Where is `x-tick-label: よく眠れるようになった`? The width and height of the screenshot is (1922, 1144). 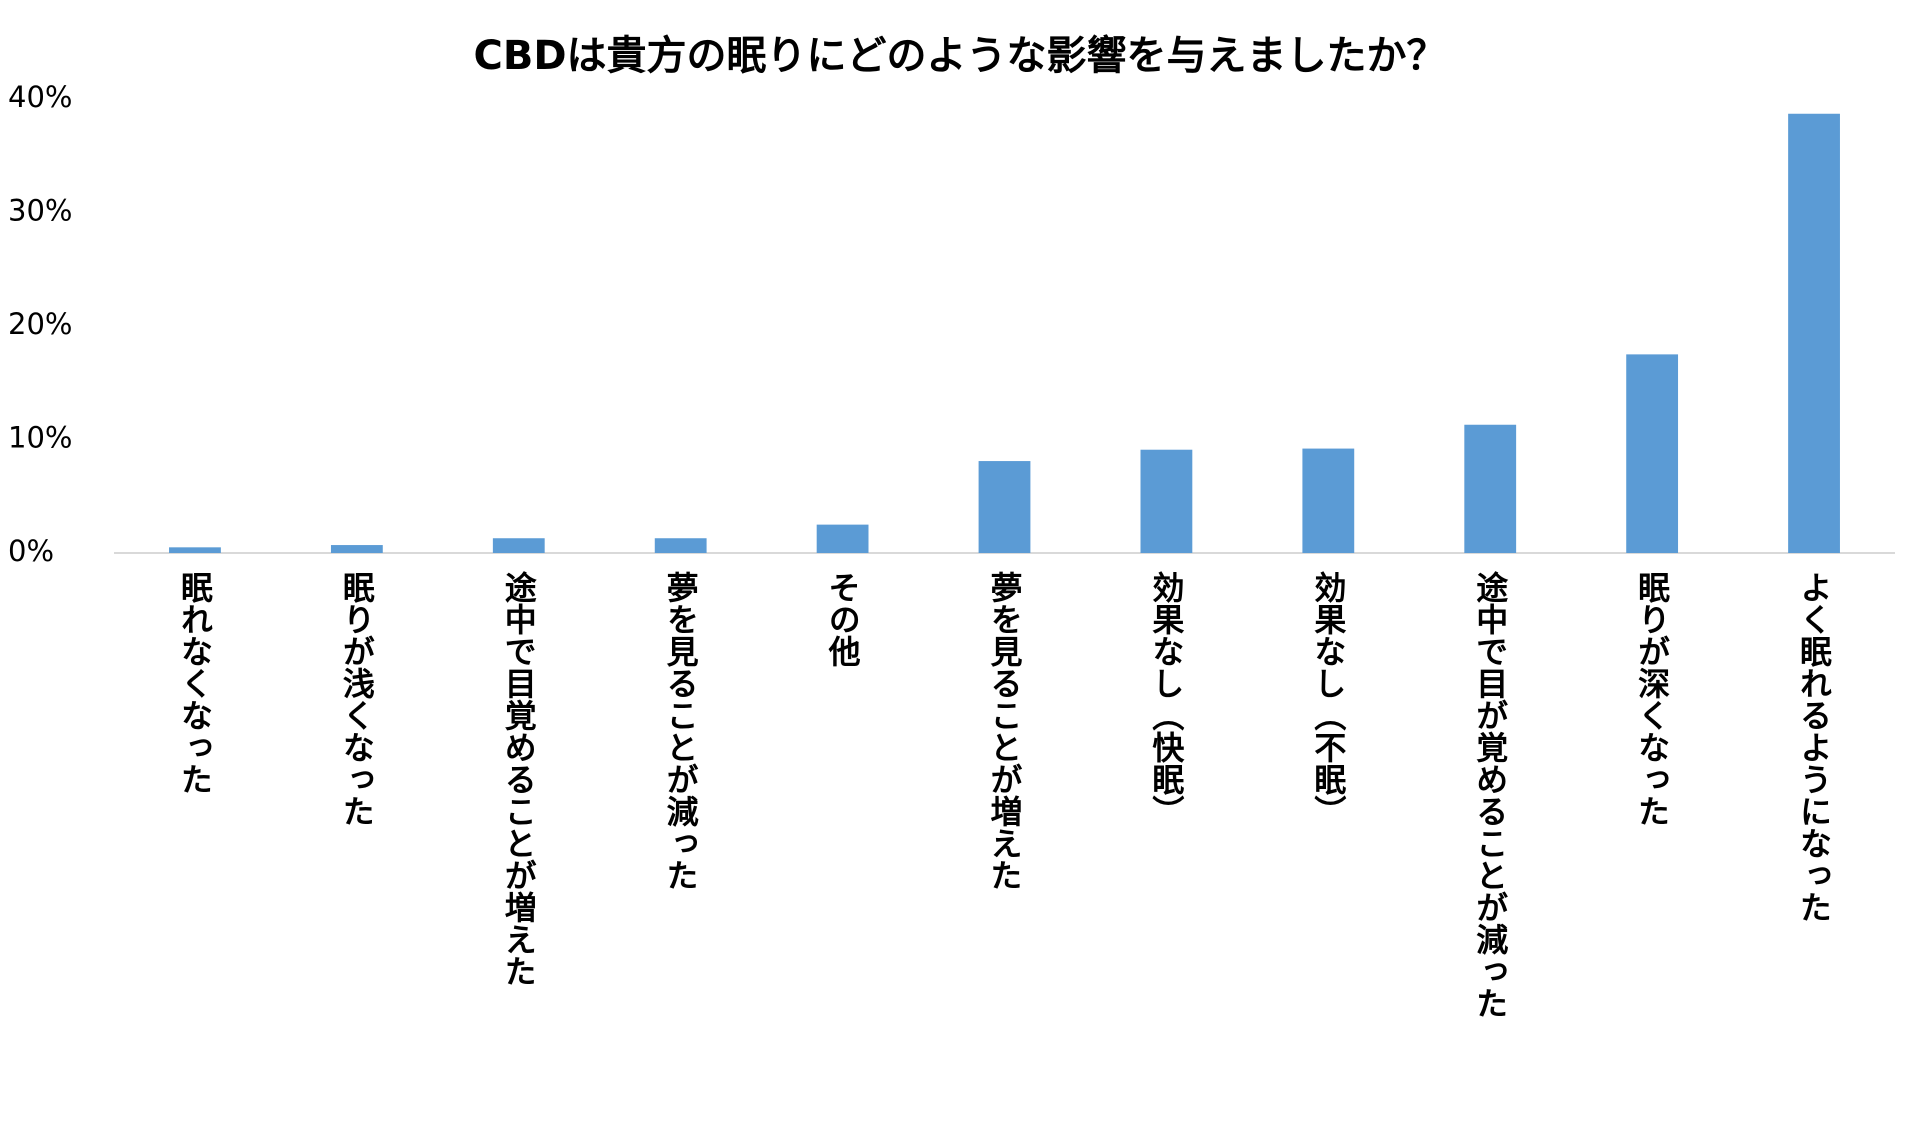 x-tick-label: よく眠れるようになった is located at coordinates (1814, 747).